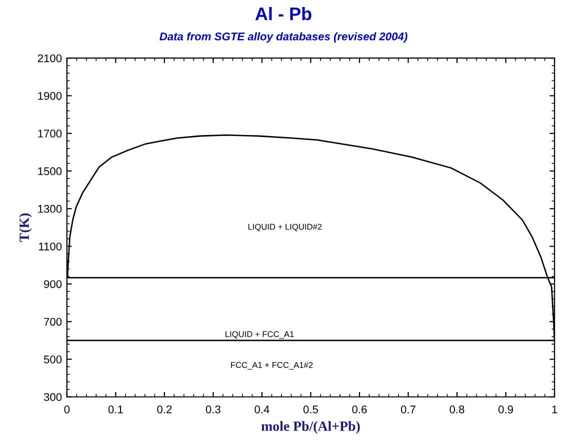 Image resolution: width=567 pixels, height=440 pixels. What do you see at coordinates (50, 58) in the screenshot?
I see `y-tick-label: 2100` at bounding box center [50, 58].